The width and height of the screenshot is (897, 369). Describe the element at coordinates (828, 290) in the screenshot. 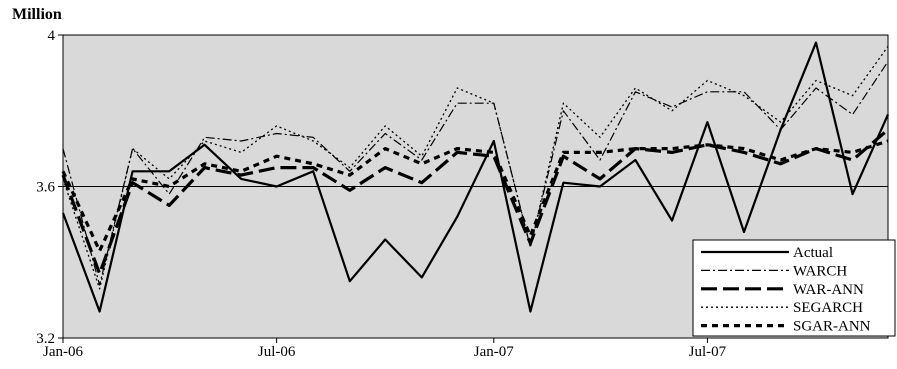

I see `legend-label: WAR-ANN` at that location.